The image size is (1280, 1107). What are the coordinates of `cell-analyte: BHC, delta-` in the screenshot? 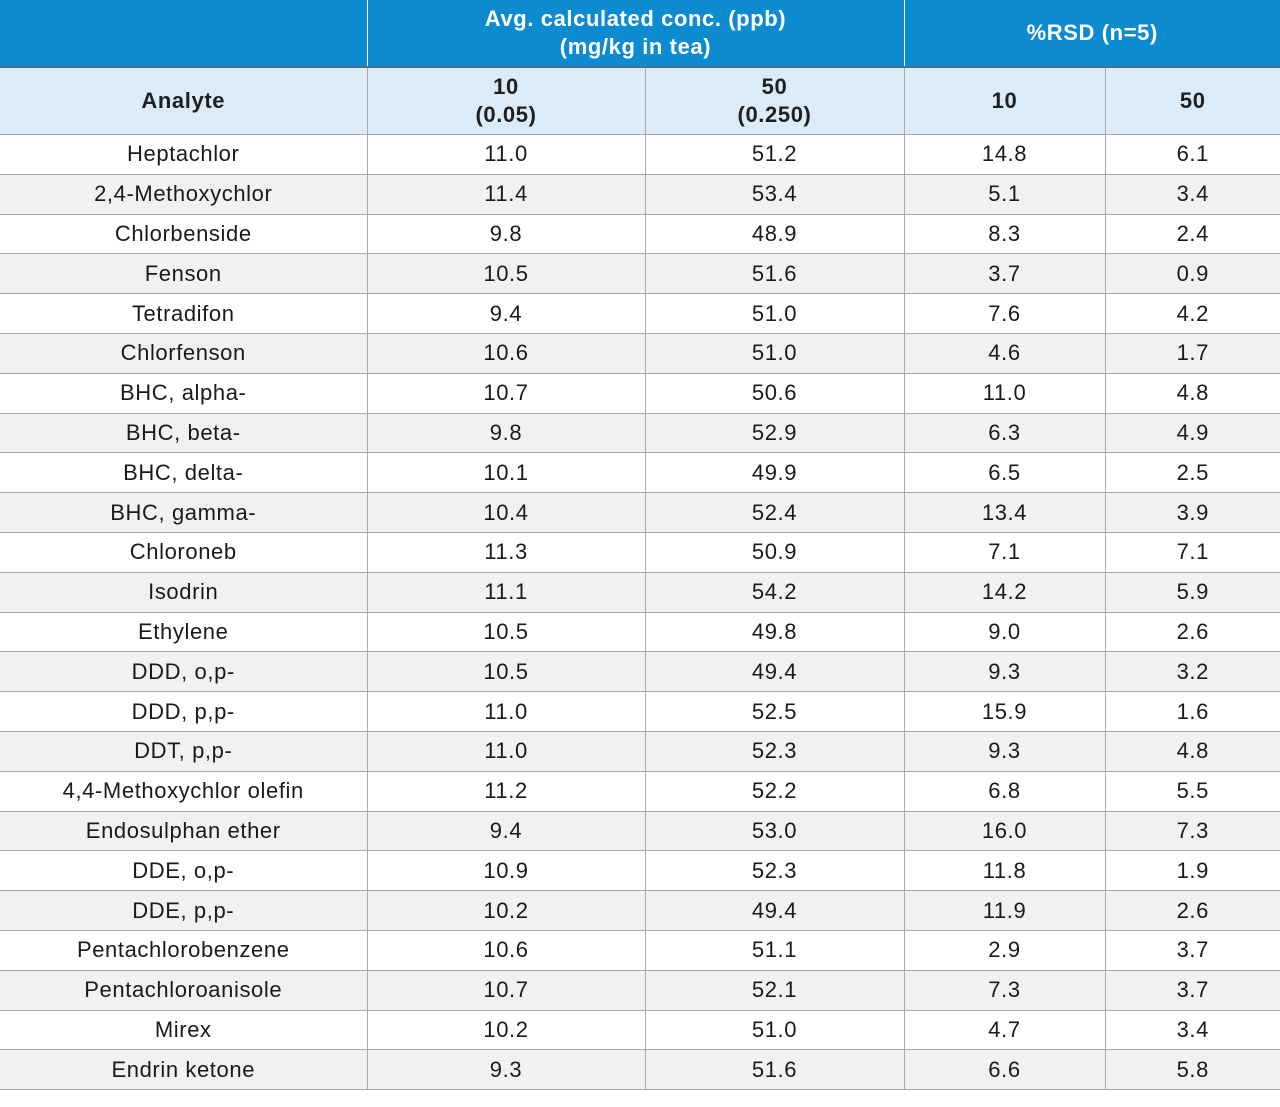 It's located at (183, 473).